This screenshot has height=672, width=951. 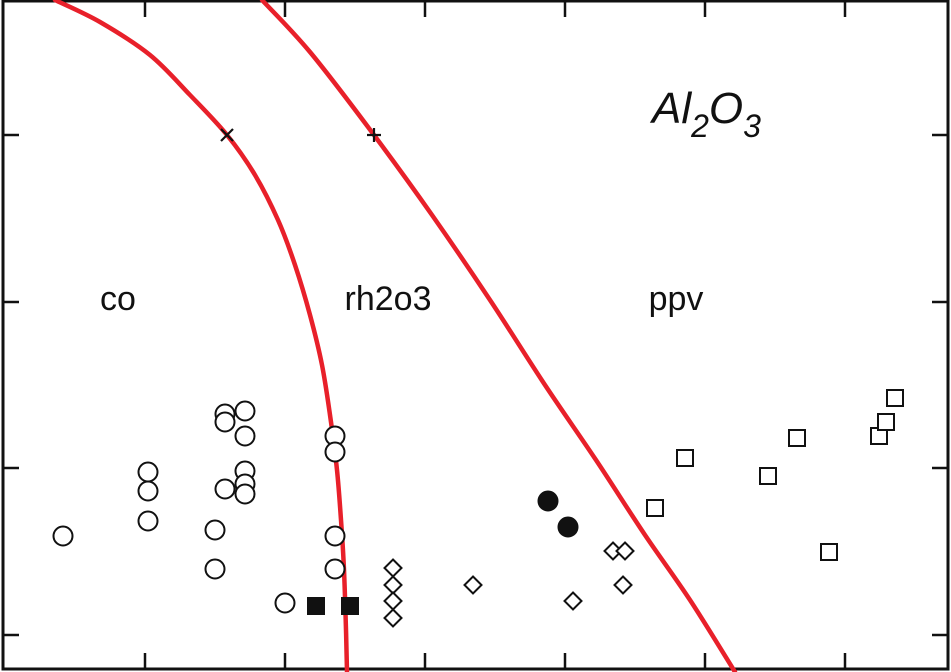 I want to click on region-labels: co rh2o3 ppv, so click(x=401, y=299).